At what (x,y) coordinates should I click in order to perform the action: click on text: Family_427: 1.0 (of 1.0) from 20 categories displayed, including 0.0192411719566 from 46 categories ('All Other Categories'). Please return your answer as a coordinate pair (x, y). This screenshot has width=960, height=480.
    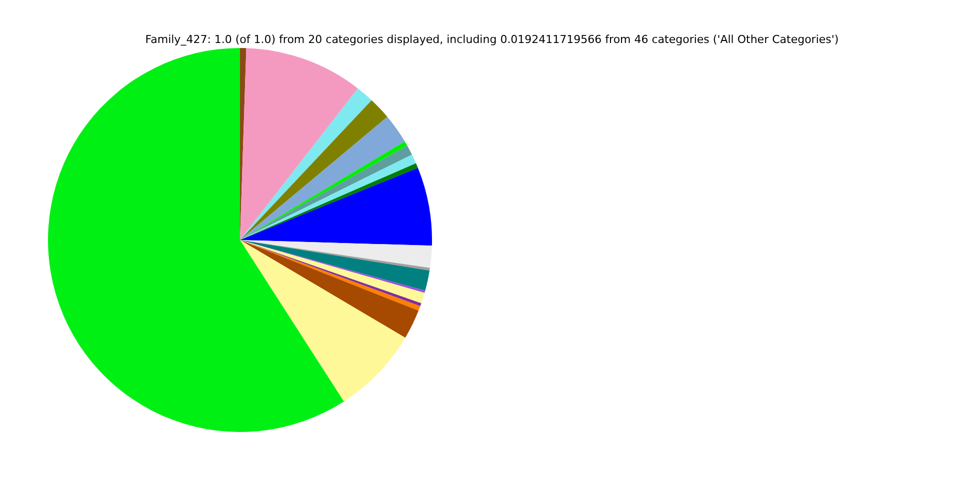
    Looking at the image, I should click on (492, 39).